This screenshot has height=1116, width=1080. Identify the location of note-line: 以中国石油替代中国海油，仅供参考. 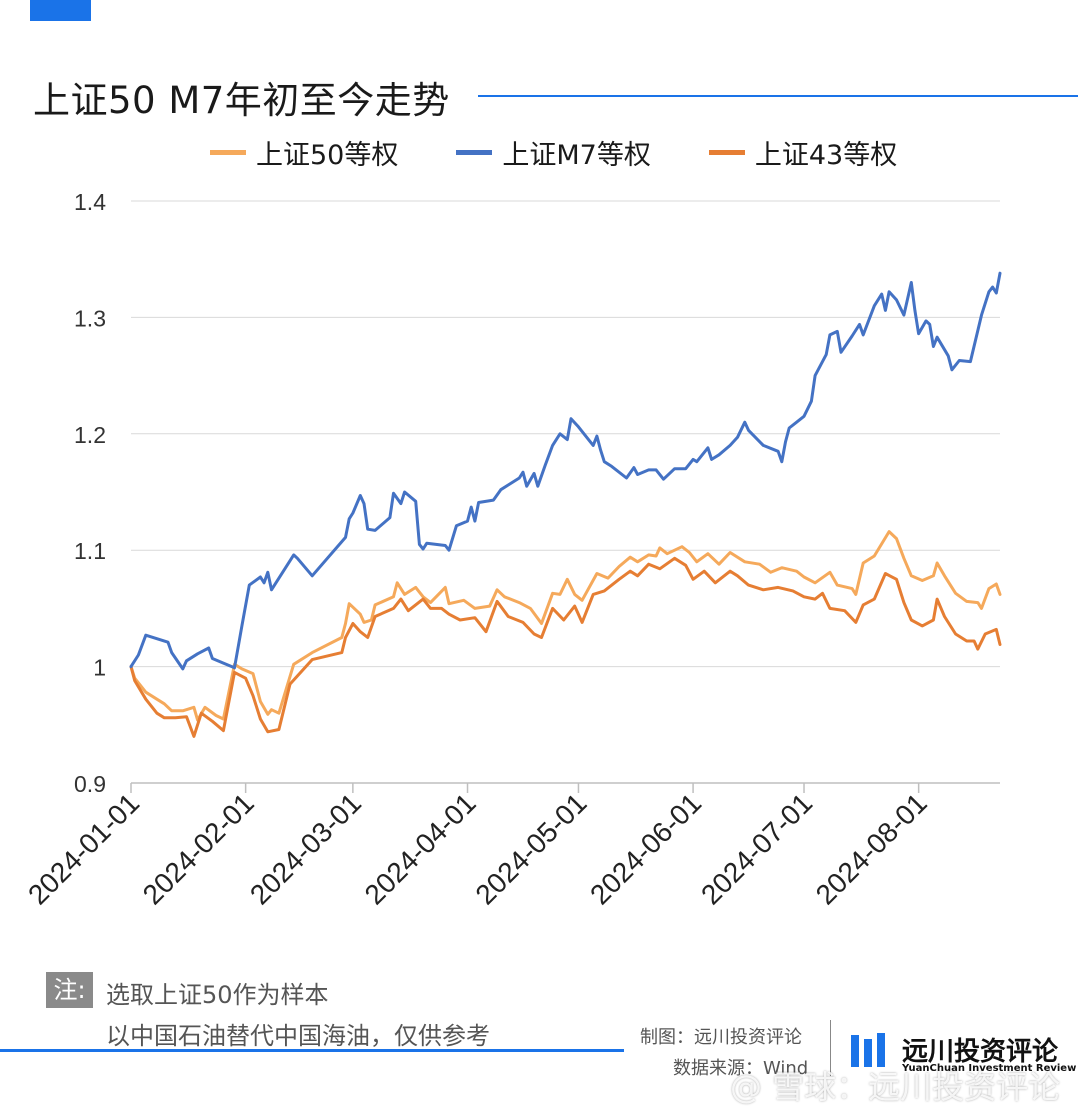
(298, 1036).